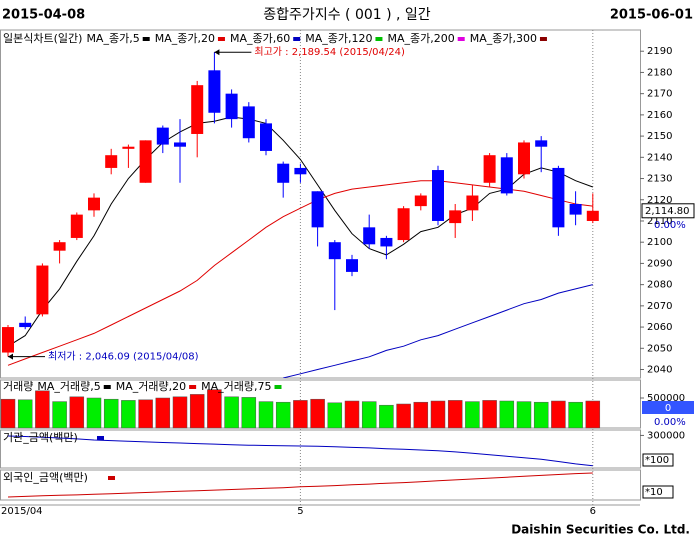 This screenshot has width=695, height=546. I want to click on y-tick-label: 2150, so click(659, 136).